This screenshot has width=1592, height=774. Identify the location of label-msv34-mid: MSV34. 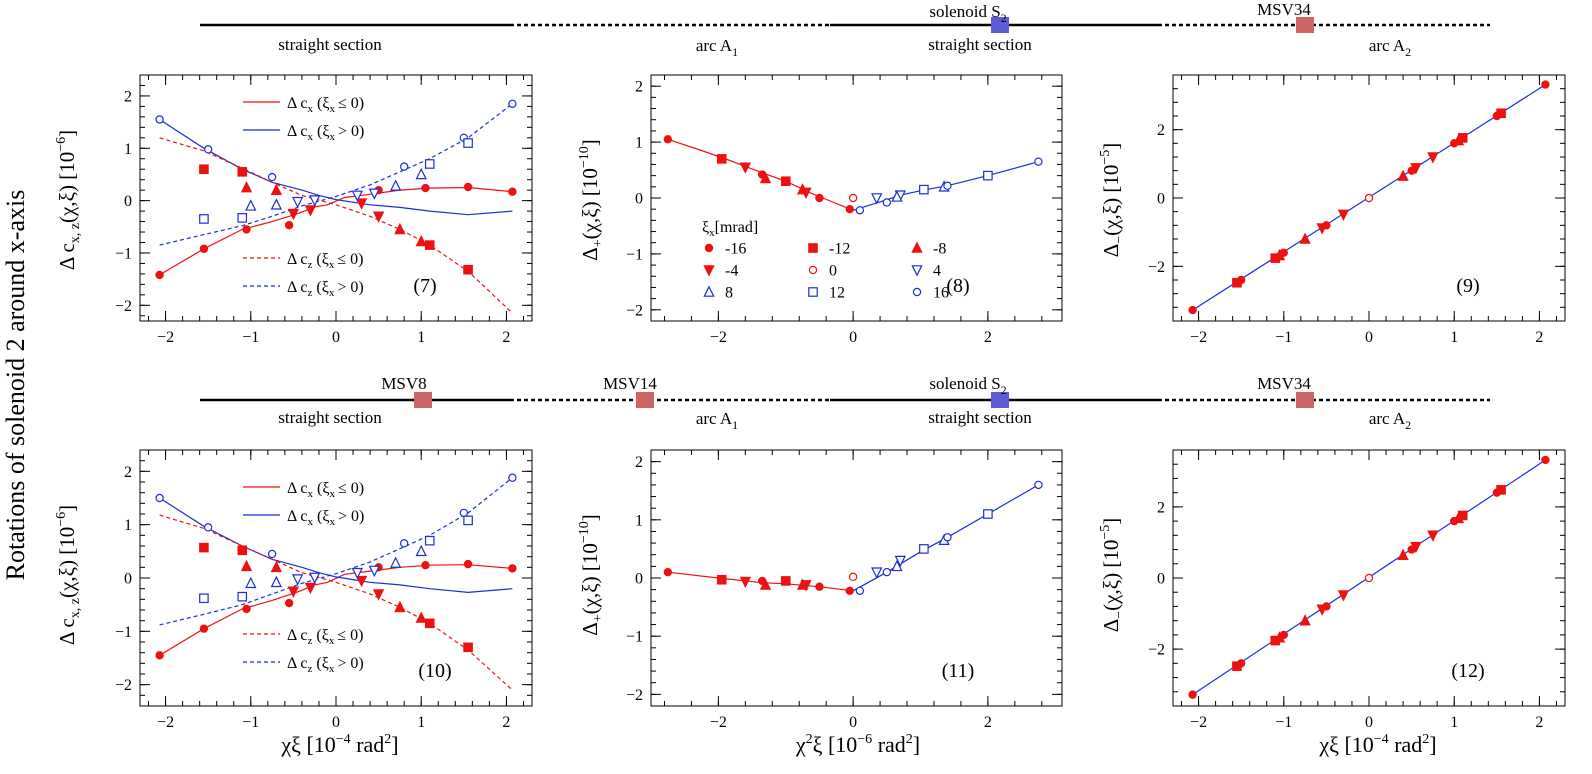
(1284, 383).